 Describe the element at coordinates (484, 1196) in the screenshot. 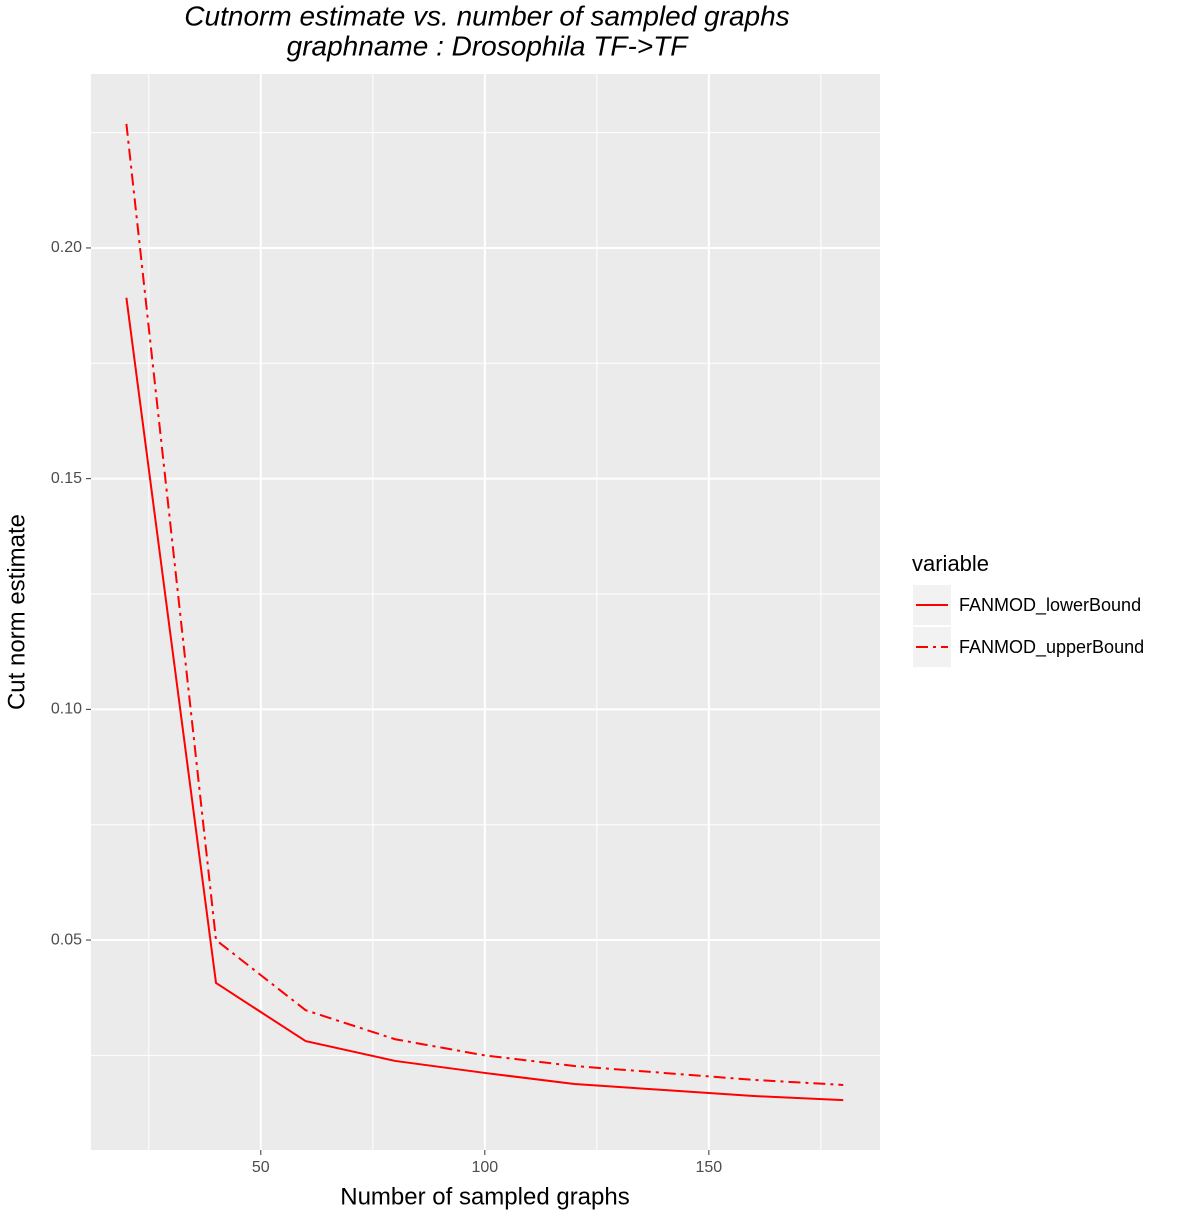

I see `x-axis-label: Number of sampled graphs` at that location.